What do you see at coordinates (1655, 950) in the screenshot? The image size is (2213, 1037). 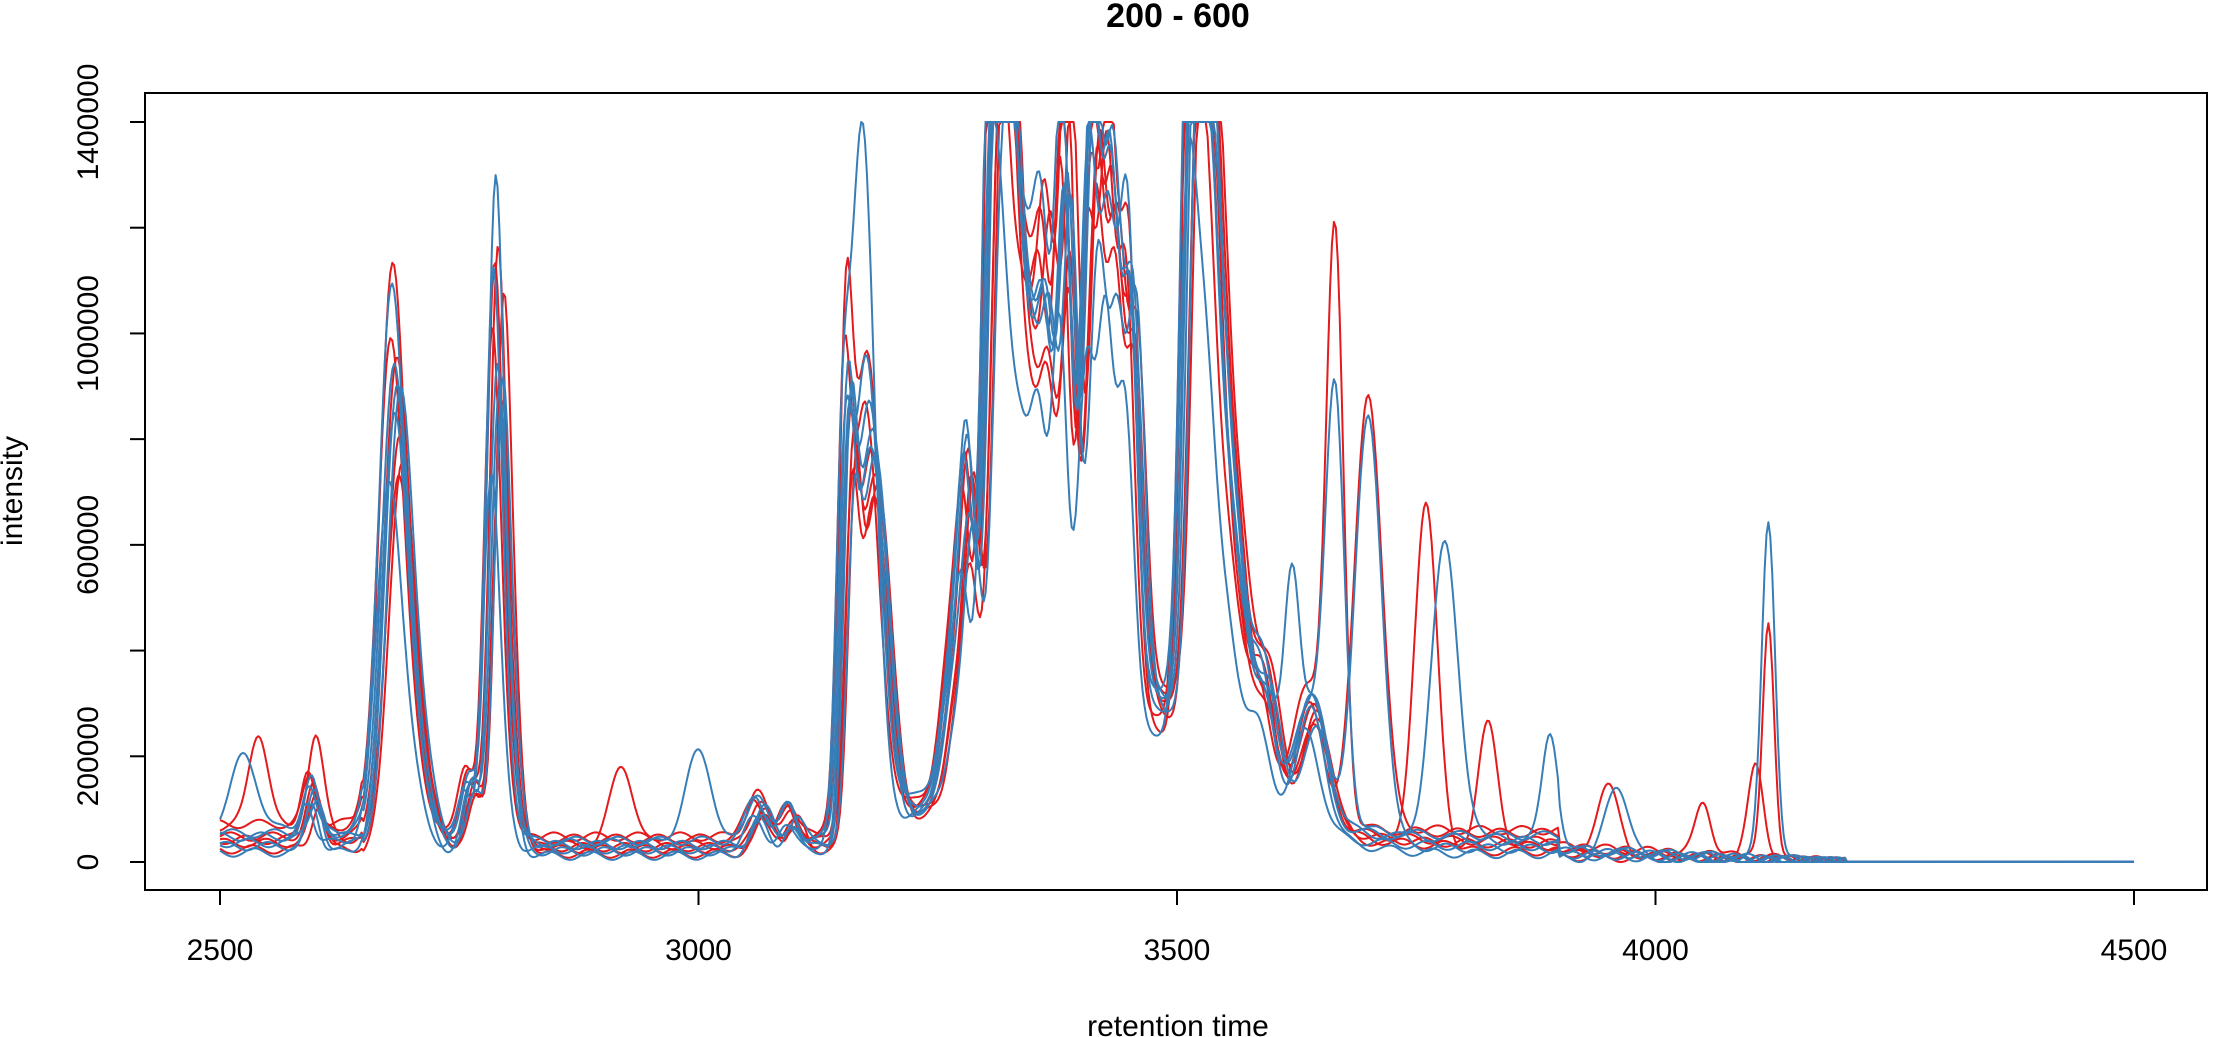 I see `x-tick-label: 4000` at bounding box center [1655, 950].